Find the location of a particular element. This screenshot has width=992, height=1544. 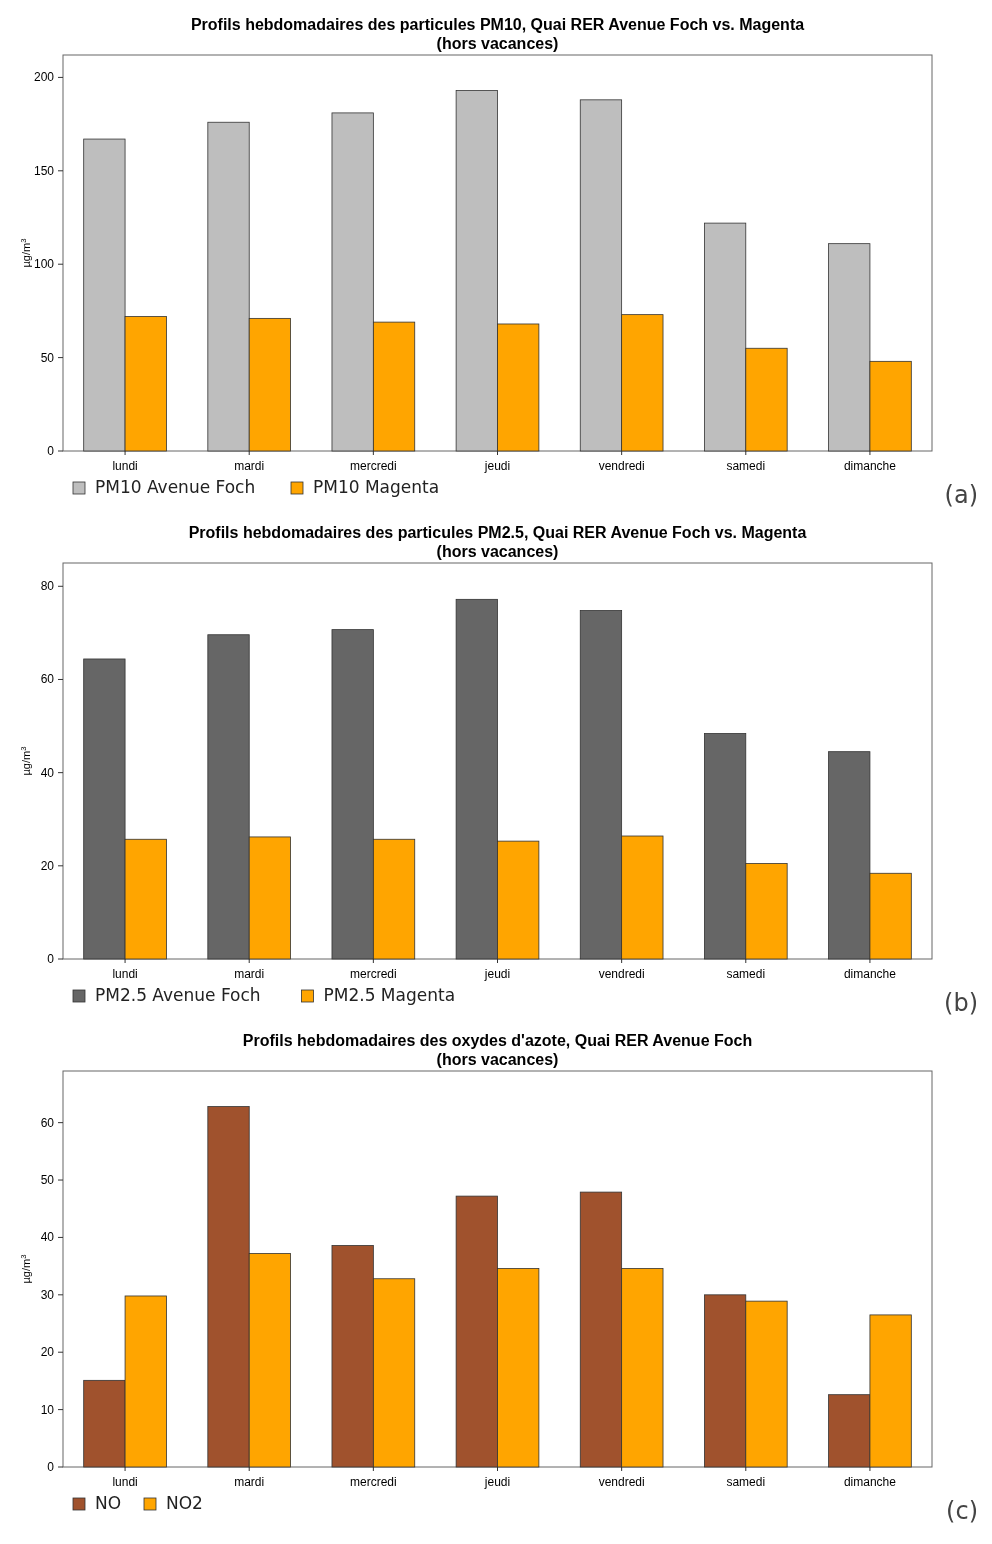

y-tick-label: 100 is located at coordinates (44, 264).